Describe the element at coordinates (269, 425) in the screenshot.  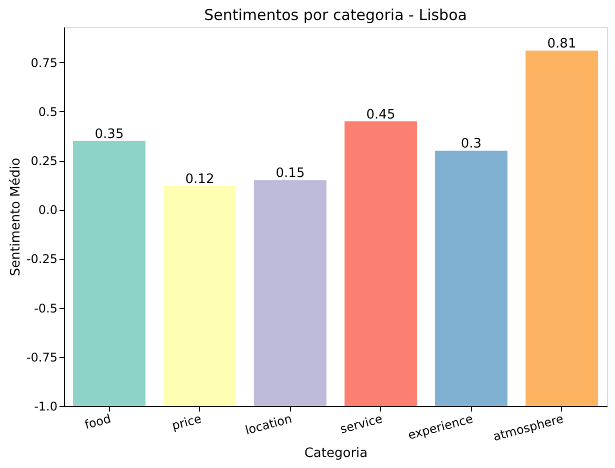
I see `x-tick-label: location` at that location.